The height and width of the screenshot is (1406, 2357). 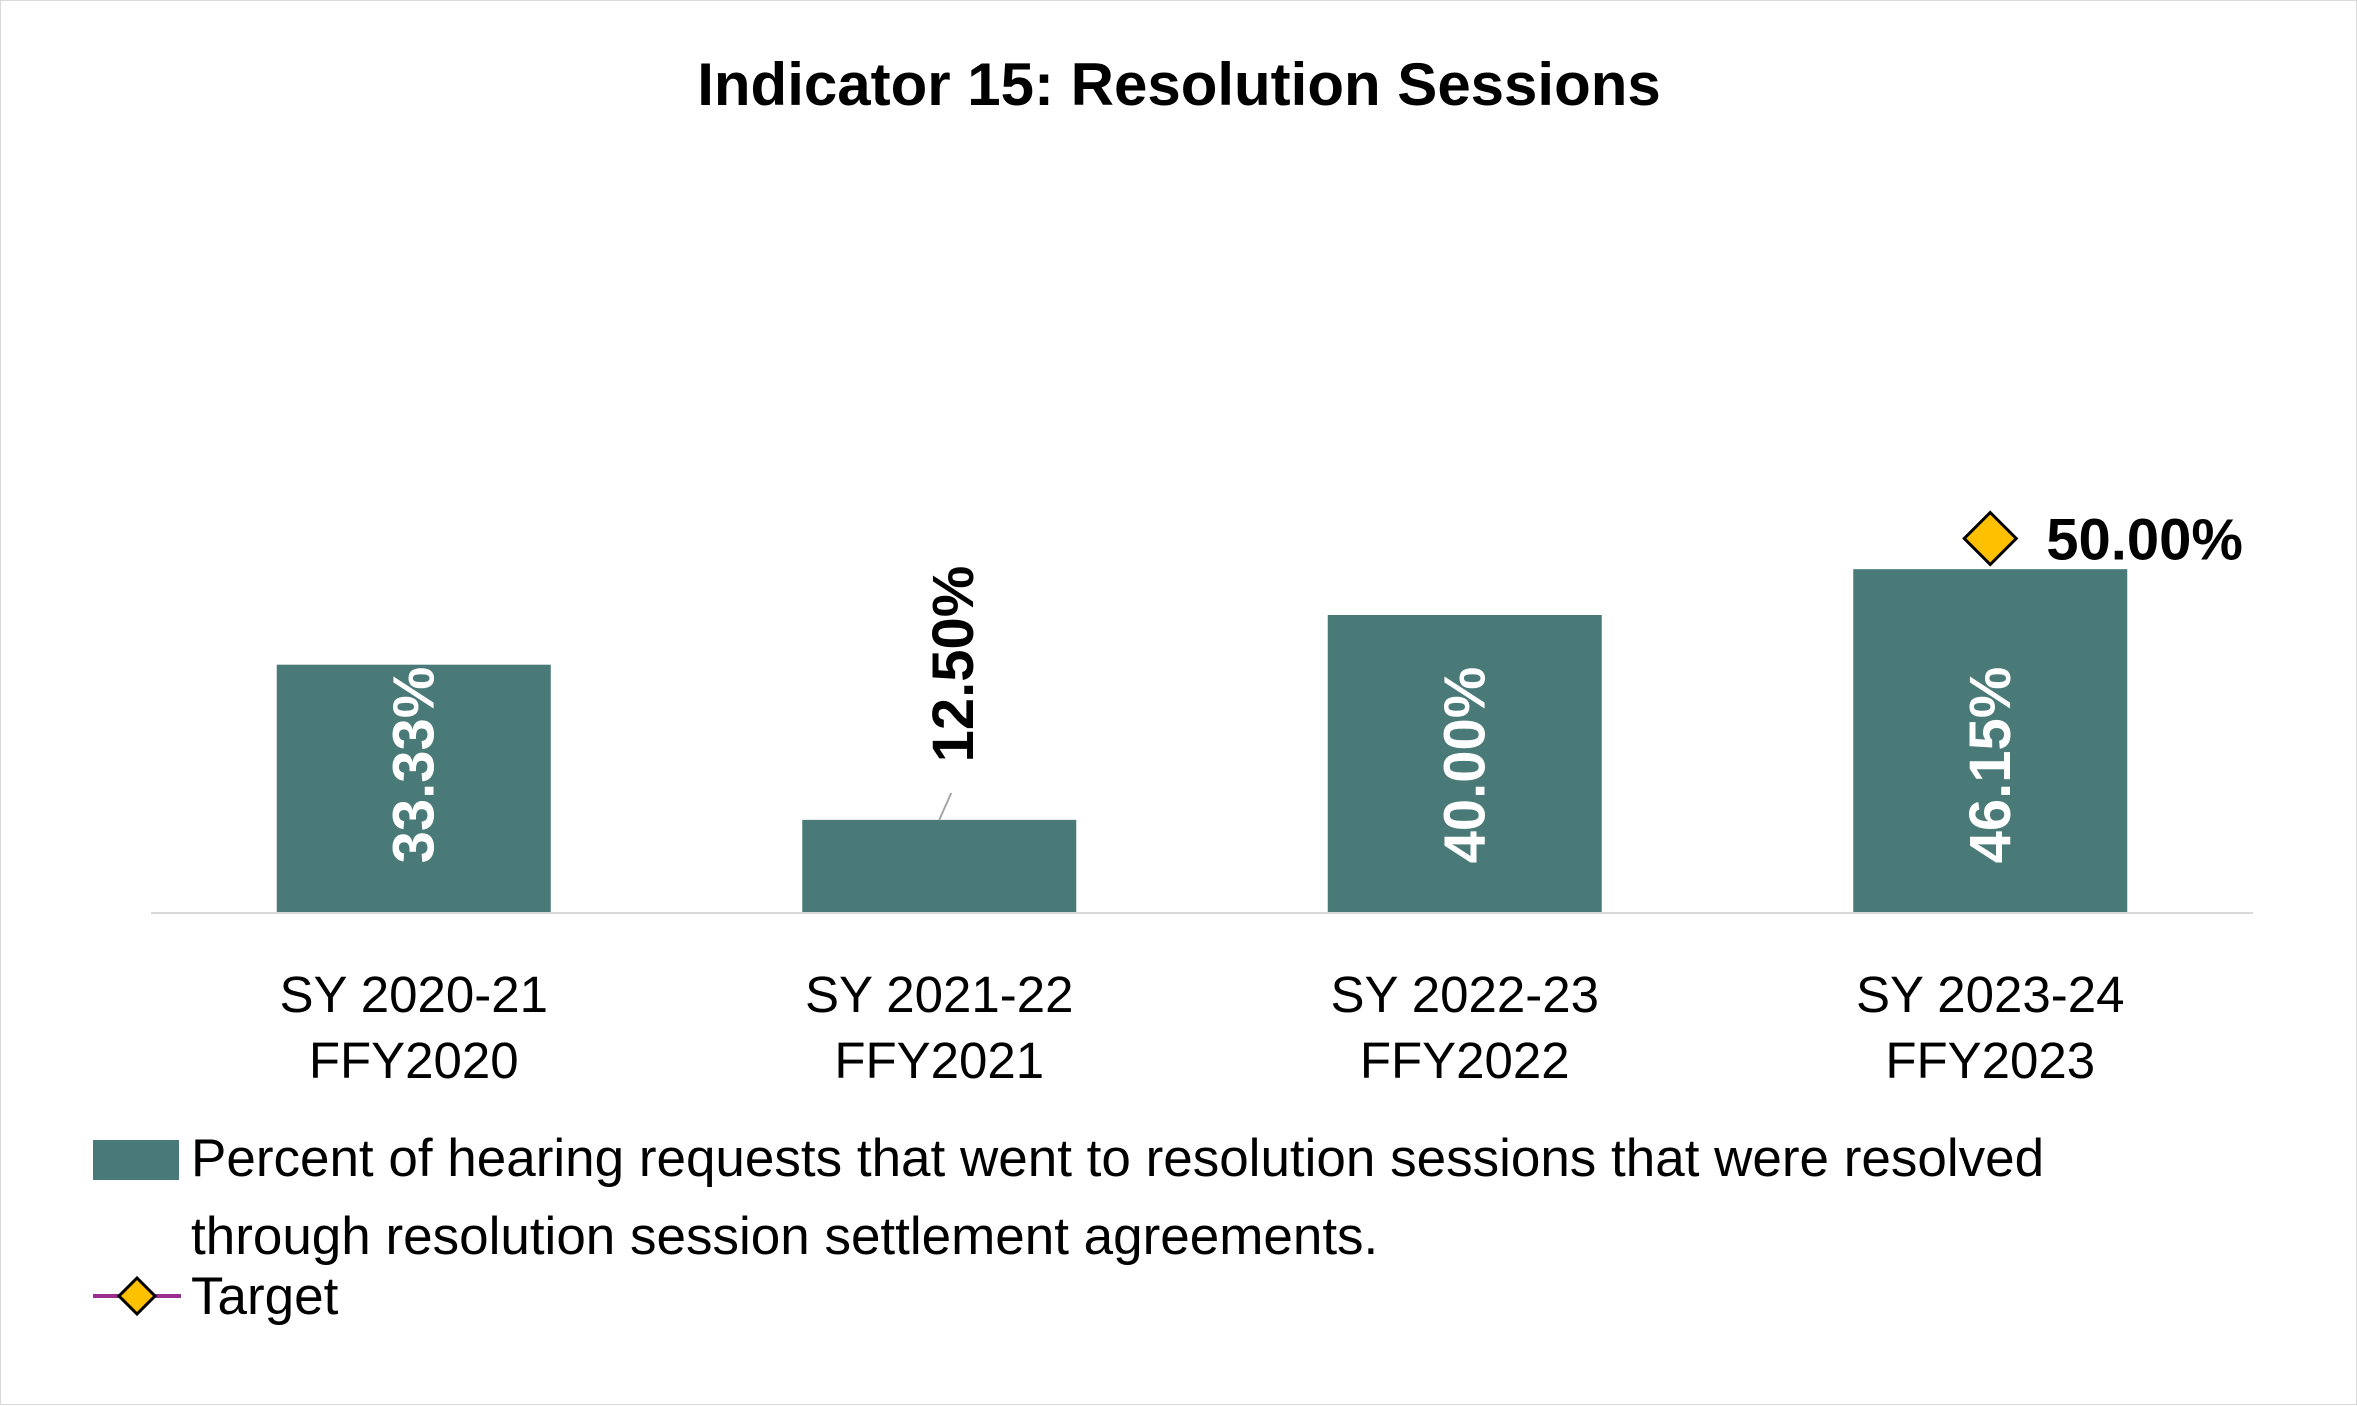 What do you see at coordinates (1179, 84) in the screenshot?
I see `chart-title: Indicator 15: Resolution Sessions` at bounding box center [1179, 84].